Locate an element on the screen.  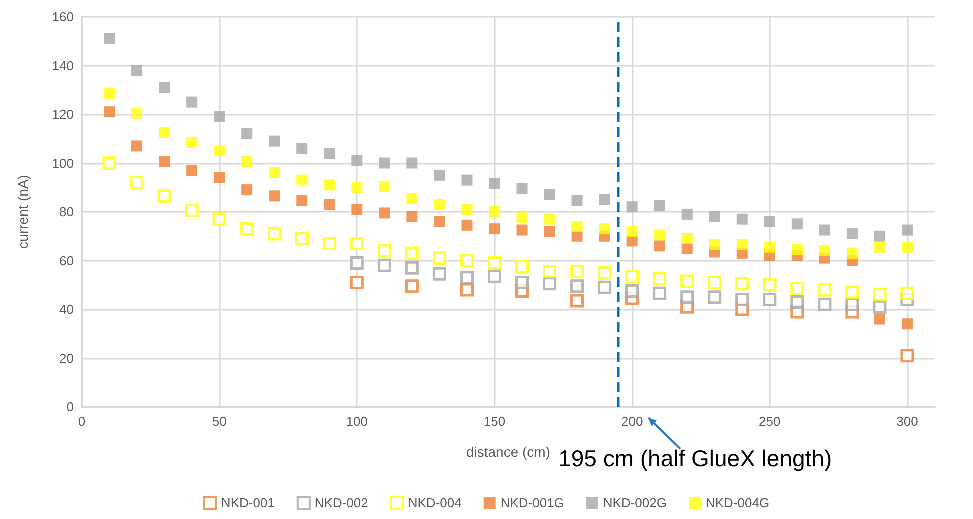
y-tick-label: 100 is located at coordinates (63, 163).